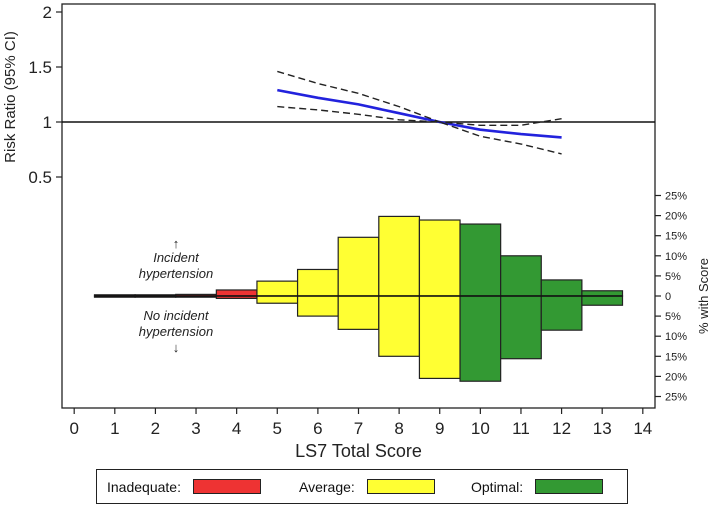 The height and width of the screenshot is (507, 709). I want to click on risk-ratio-lines, so click(358, 112).